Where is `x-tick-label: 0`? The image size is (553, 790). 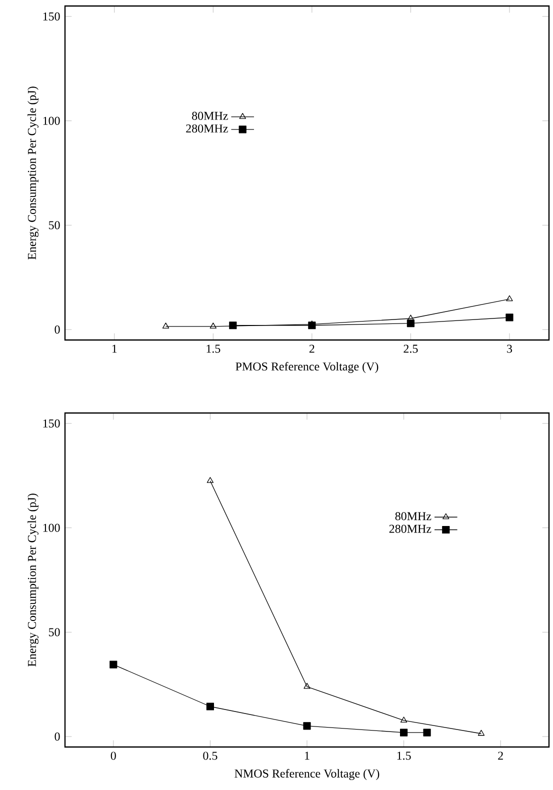 x-tick-label: 0 is located at coordinates (113, 756).